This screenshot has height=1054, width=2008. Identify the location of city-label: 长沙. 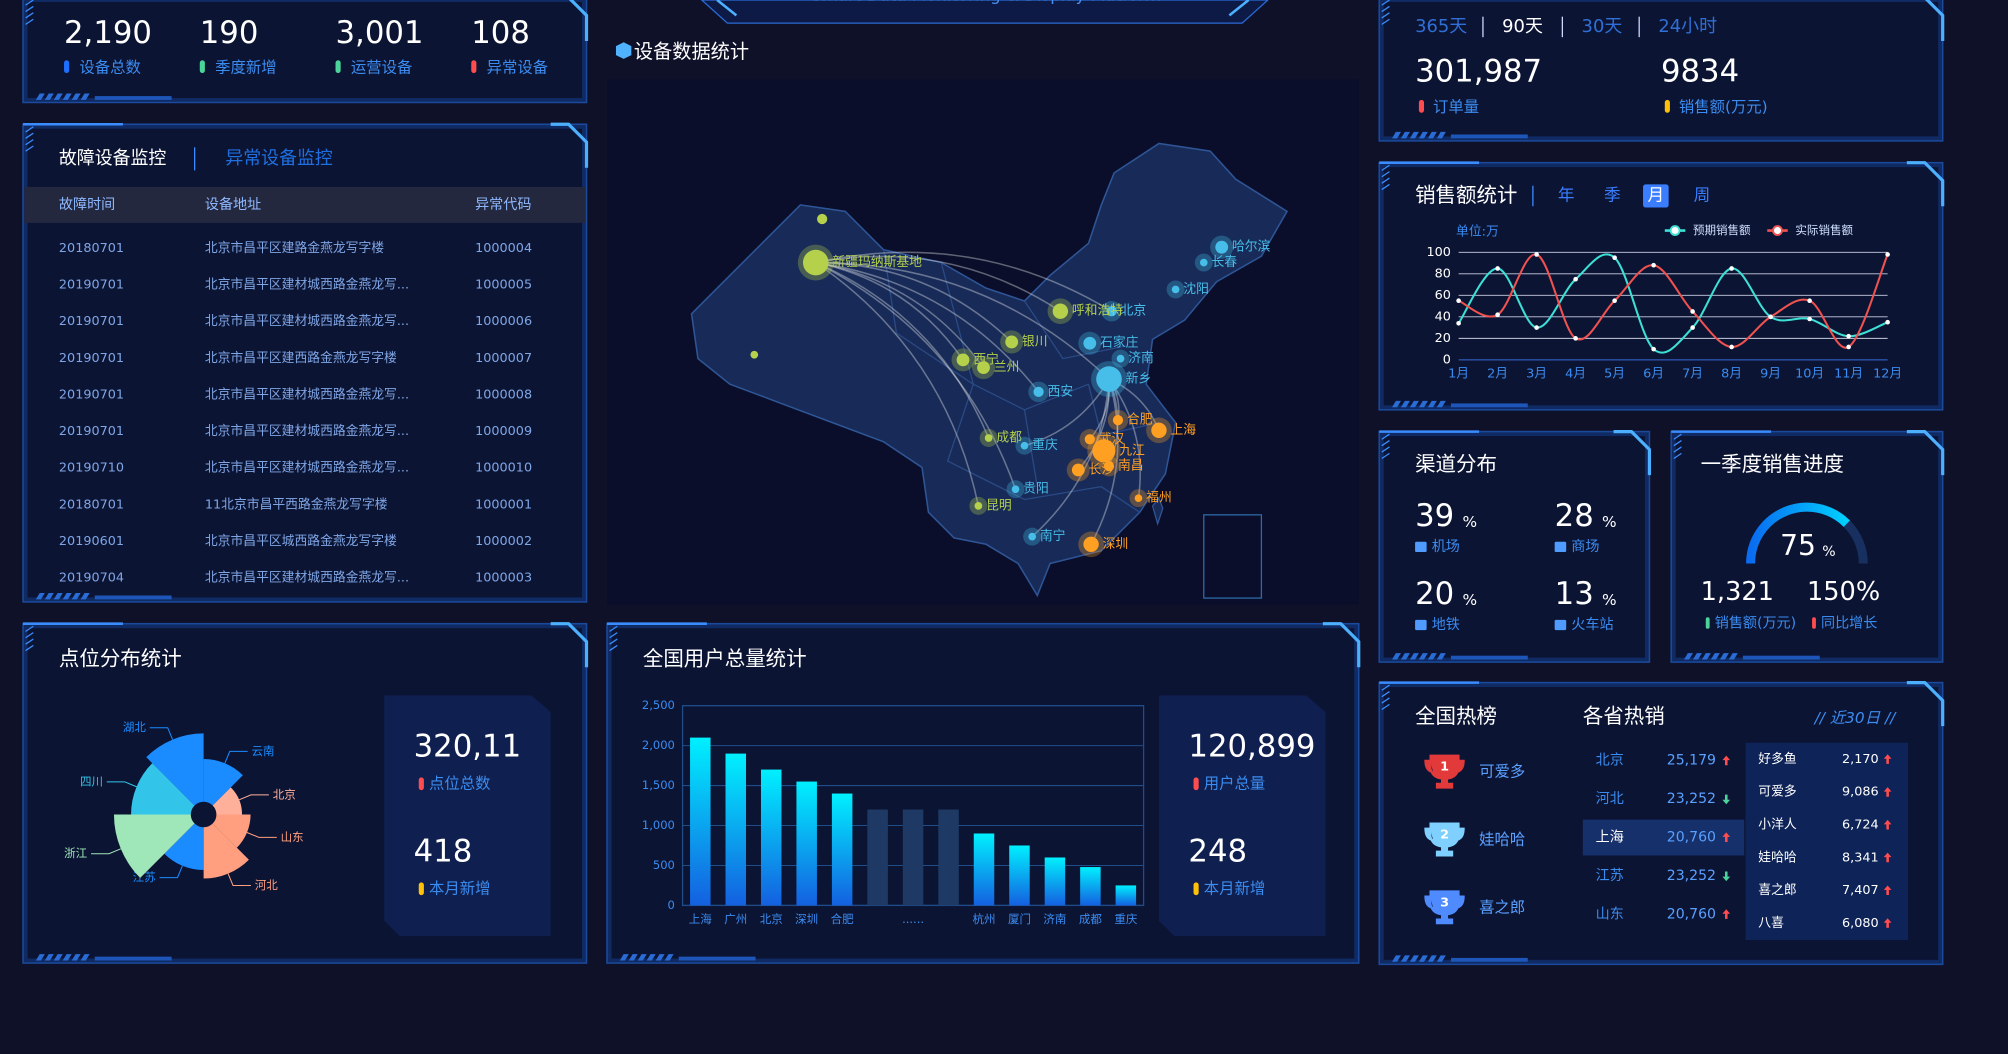
(1102, 470).